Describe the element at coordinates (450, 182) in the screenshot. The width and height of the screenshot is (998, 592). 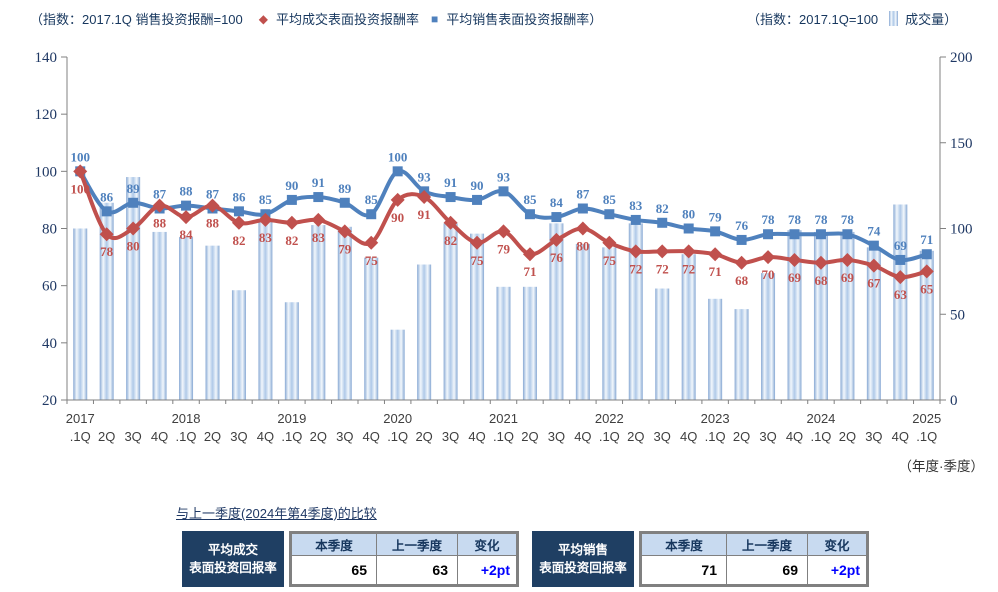
I see `sales-value-label: 91` at that location.